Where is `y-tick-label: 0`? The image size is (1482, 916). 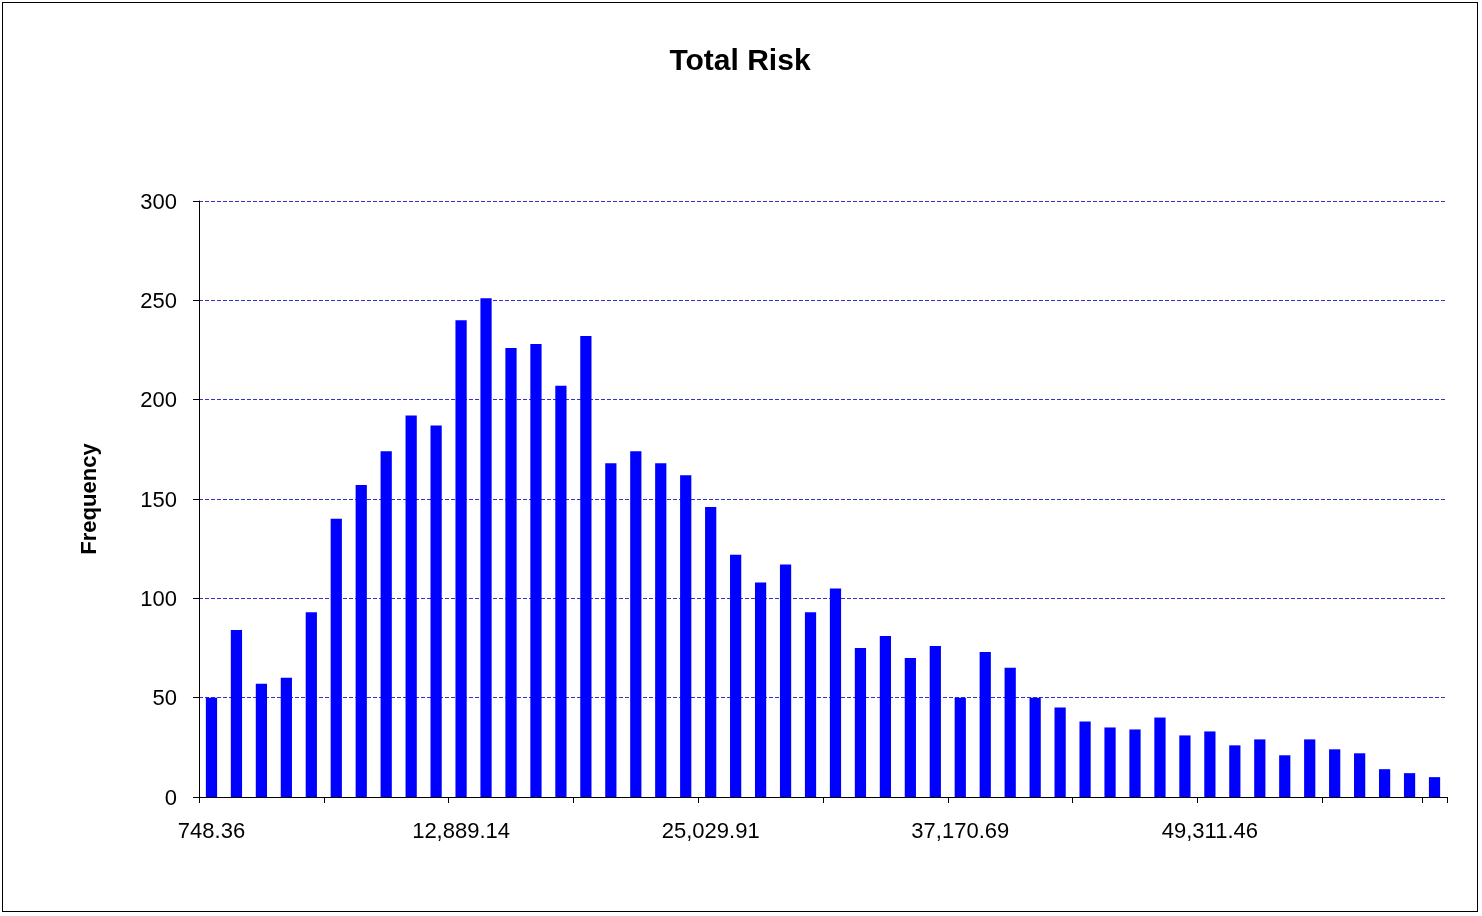 y-tick-label: 0 is located at coordinates (170, 797).